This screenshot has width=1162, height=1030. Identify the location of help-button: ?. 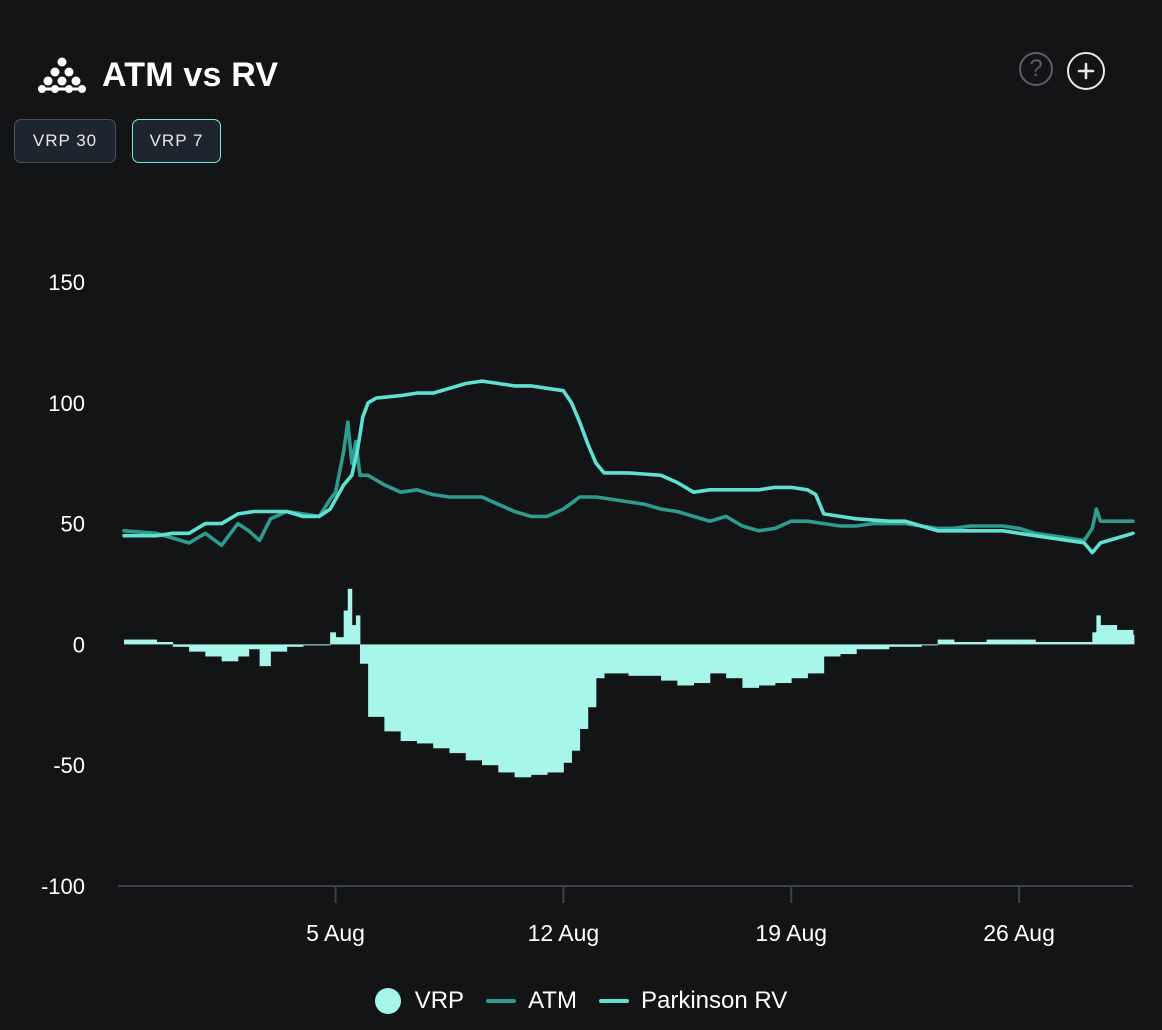
(1036, 69).